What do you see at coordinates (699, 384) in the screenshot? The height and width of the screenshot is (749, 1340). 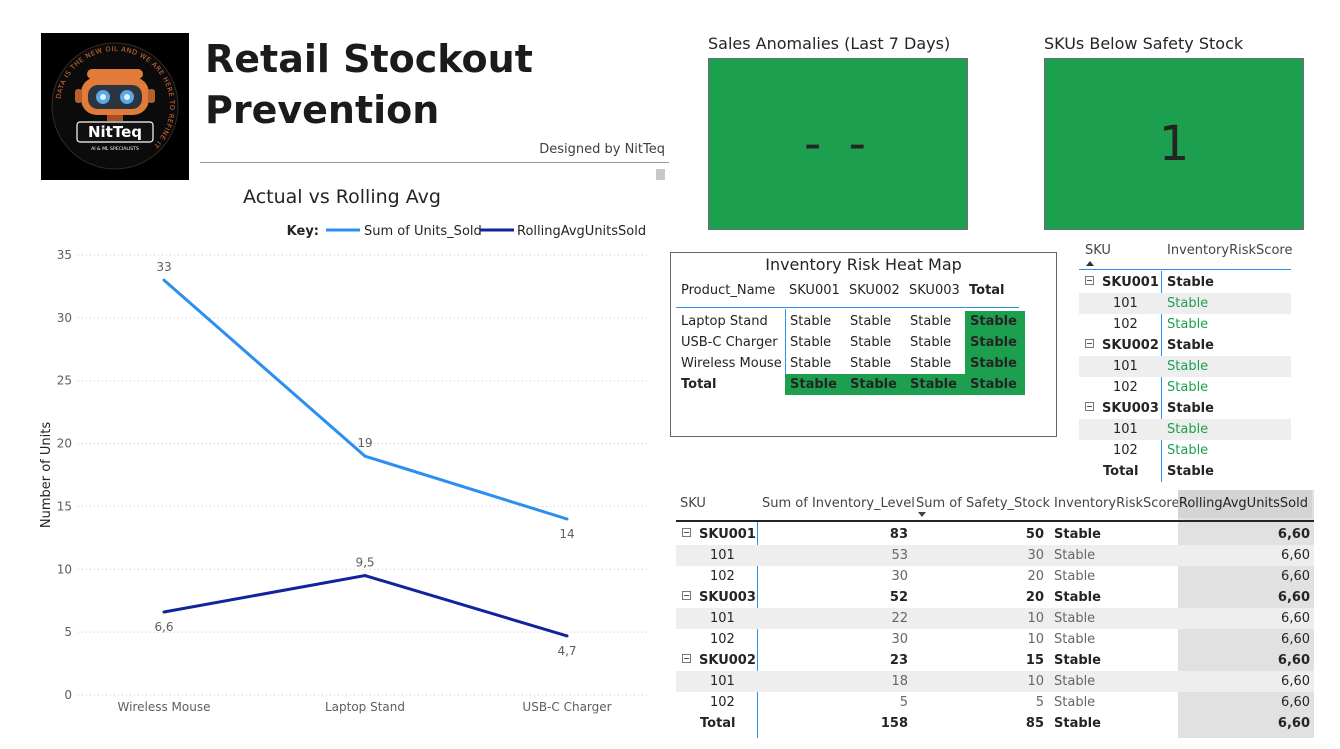 I see `heatmap-total-row-label: Total` at bounding box center [699, 384].